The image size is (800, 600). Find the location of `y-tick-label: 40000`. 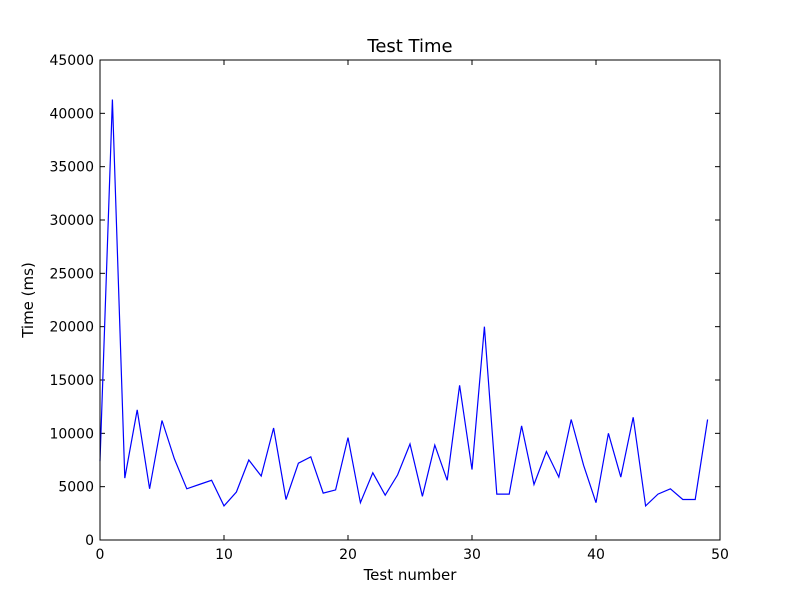

y-tick-label: 40000 is located at coordinates (71, 114).